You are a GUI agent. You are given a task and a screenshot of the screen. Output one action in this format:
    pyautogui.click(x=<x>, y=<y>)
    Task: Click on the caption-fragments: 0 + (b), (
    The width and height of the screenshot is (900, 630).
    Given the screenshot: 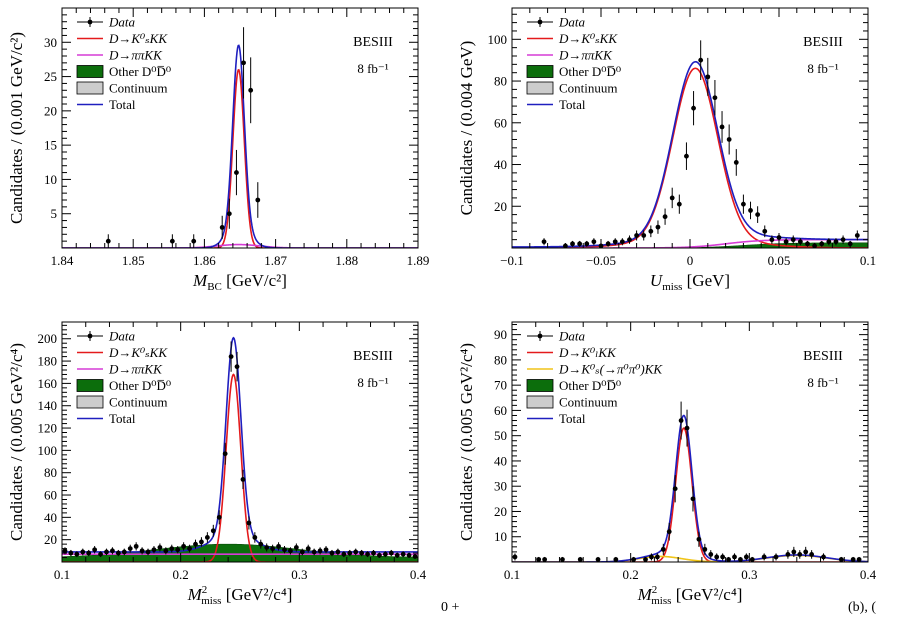 What is the action you would take?
    pyautogui.click(x=450, y=613)
    